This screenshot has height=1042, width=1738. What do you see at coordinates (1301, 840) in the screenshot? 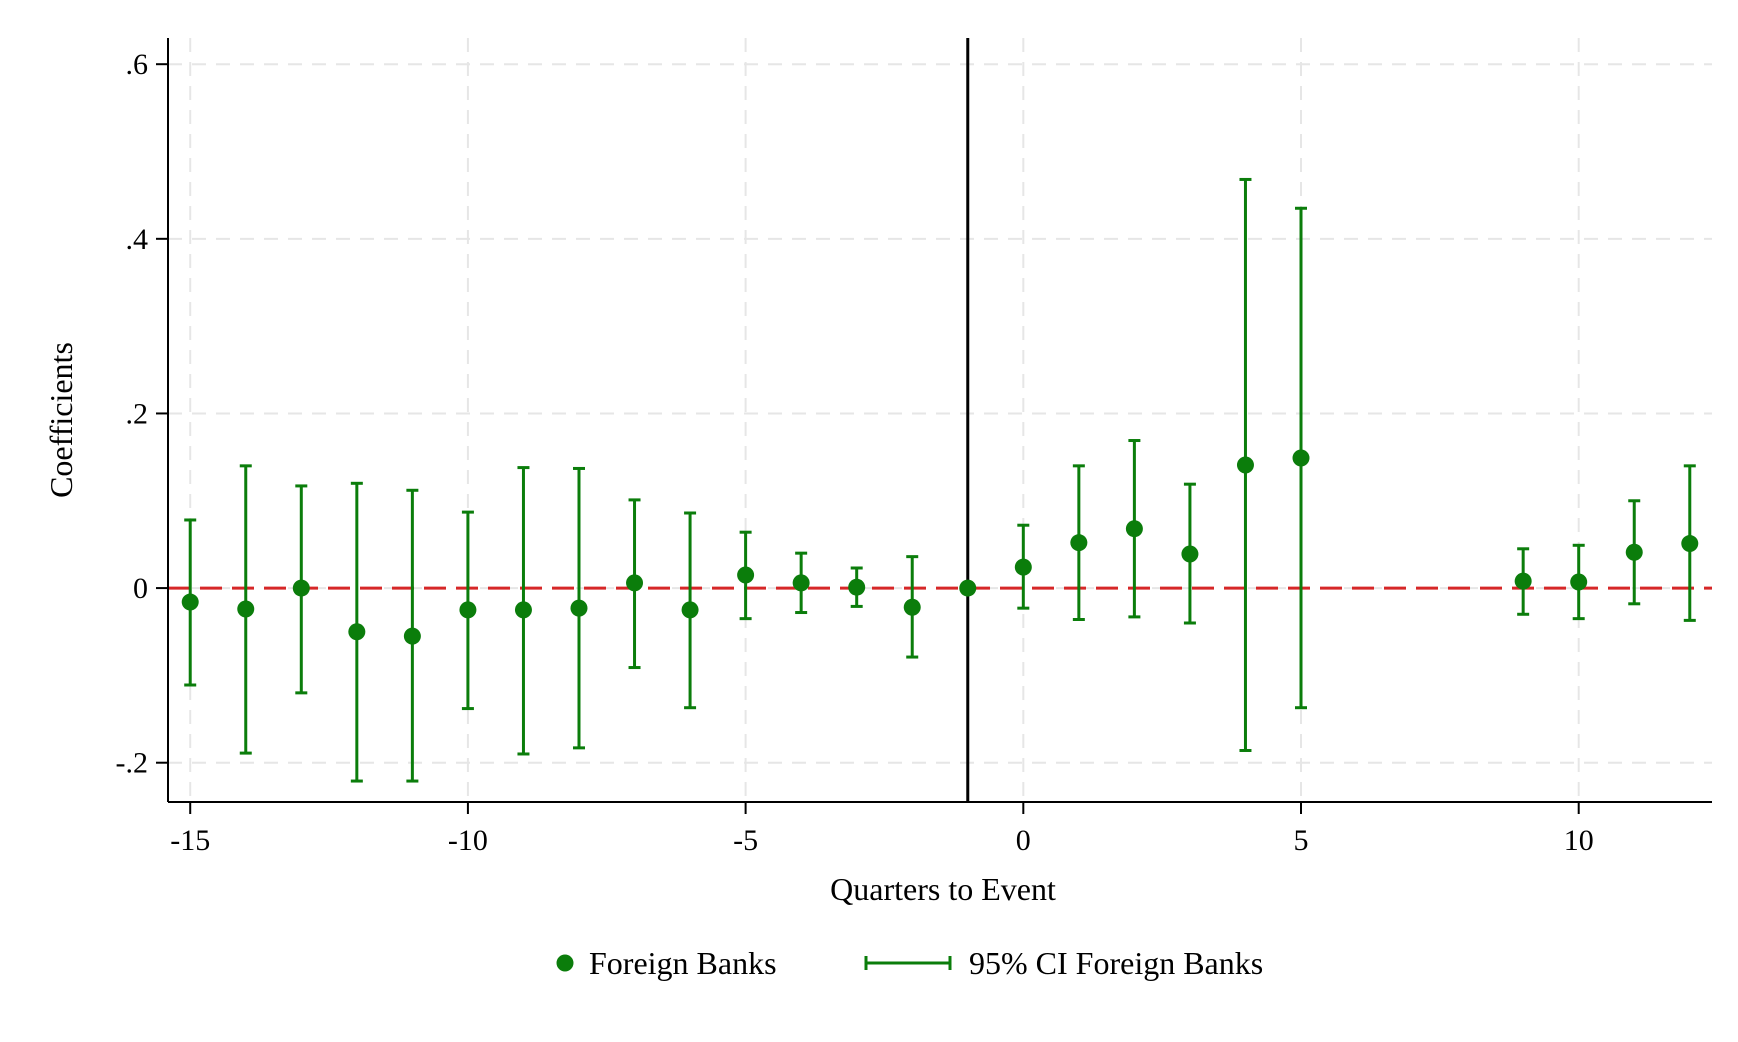
I see `x-tick-label-4: 5` at bounding box center [1301, 840].